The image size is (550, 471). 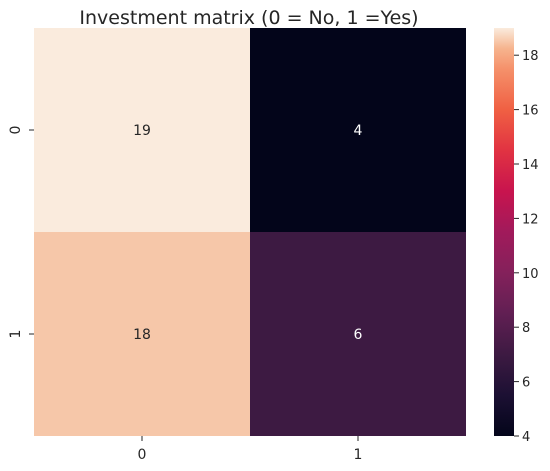 I want to click on colorbar-tick-label: 14, so click(x=530, y=165).